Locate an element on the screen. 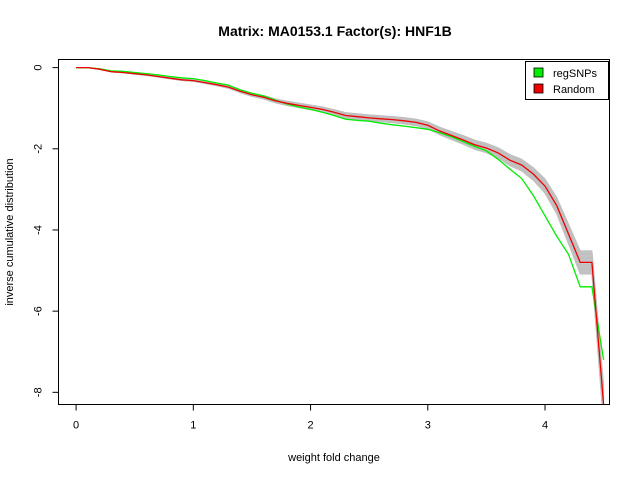 This screenshot has height=480, width=640. y-tick-label: 0 is located at coordinates (39, 68).